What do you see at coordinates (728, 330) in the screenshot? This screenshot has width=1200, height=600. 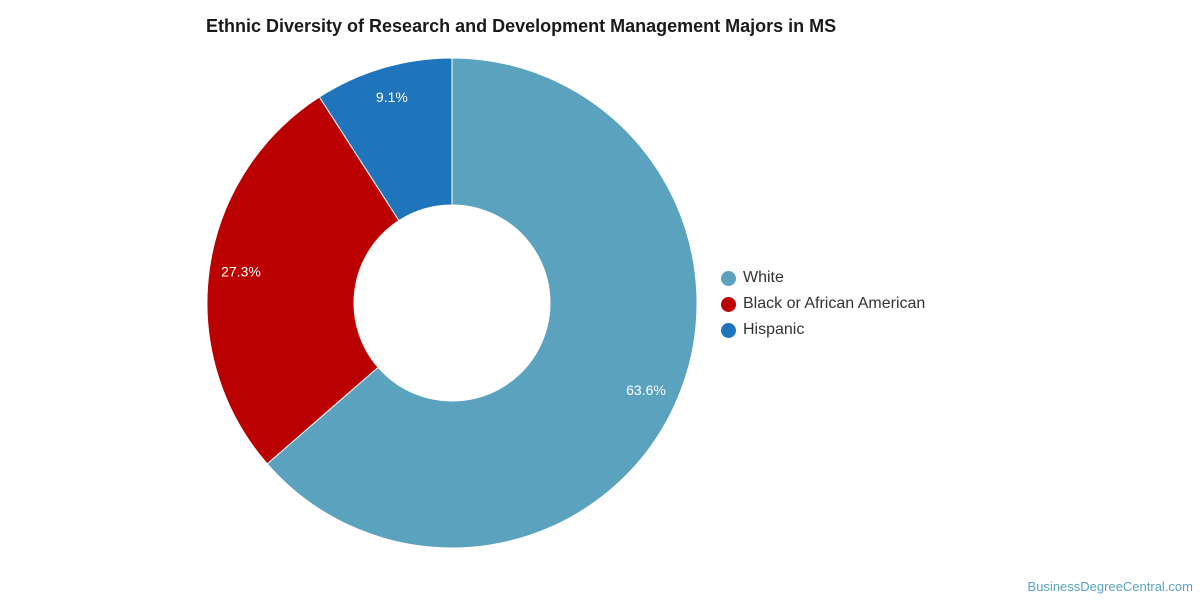 I see `legend-swatch-hispanic` at bounding box center [728, 330].